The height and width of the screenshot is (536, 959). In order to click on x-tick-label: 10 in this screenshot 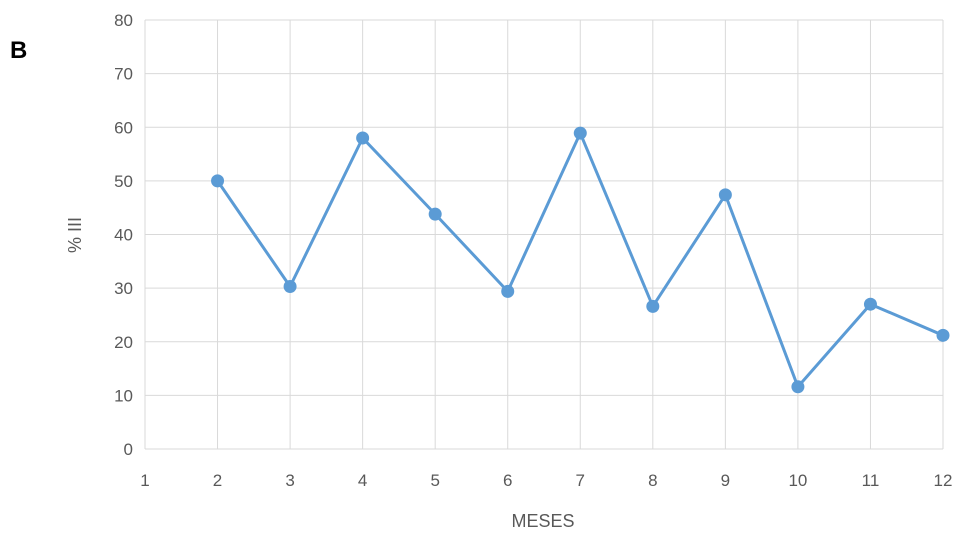, I will do `click(797, 480)`.